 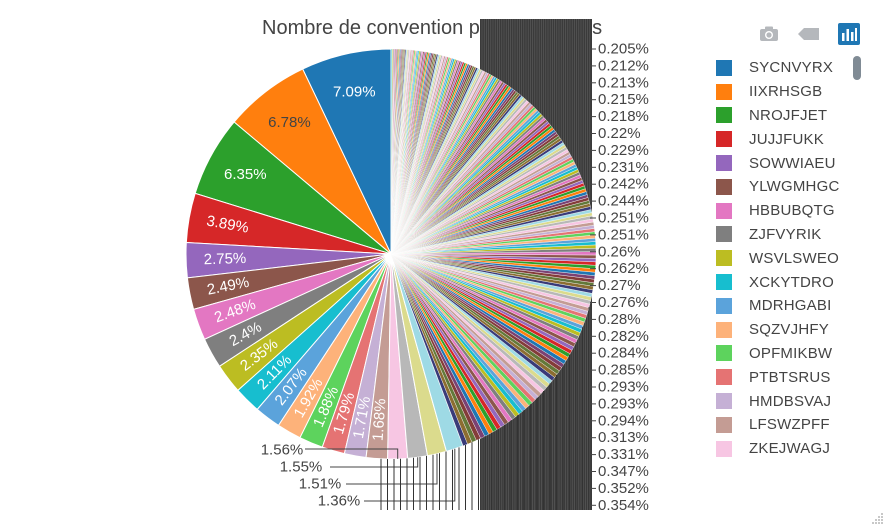 What do you see at coordinates (623, 370) in the screenshot?
I see `slice-label: 0.285%` at bounding box center [623, 370].